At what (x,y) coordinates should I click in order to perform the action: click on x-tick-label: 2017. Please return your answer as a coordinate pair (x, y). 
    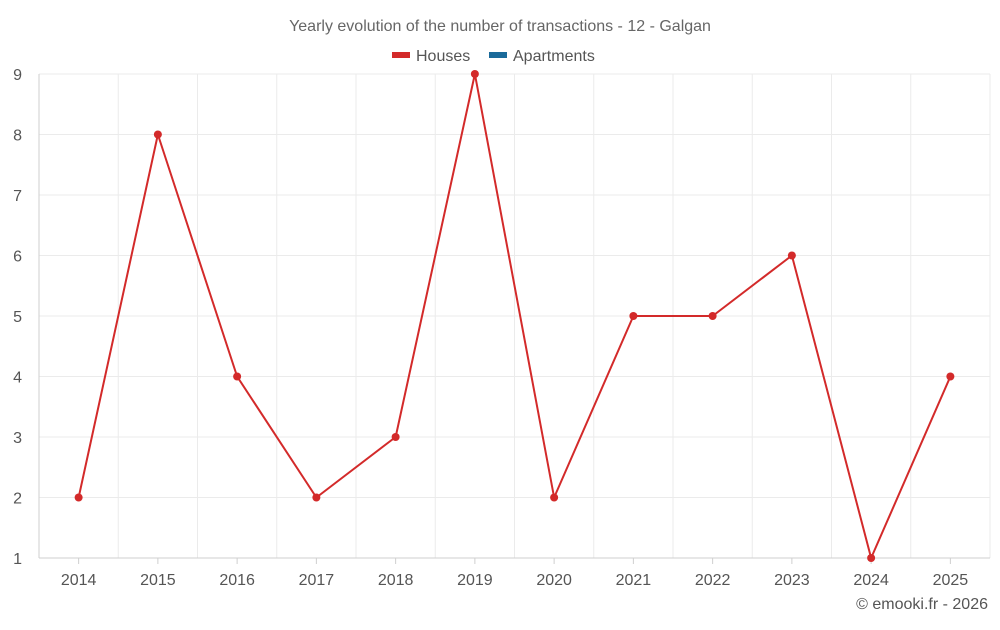
    Looking at the image, I should click on (317, 580).